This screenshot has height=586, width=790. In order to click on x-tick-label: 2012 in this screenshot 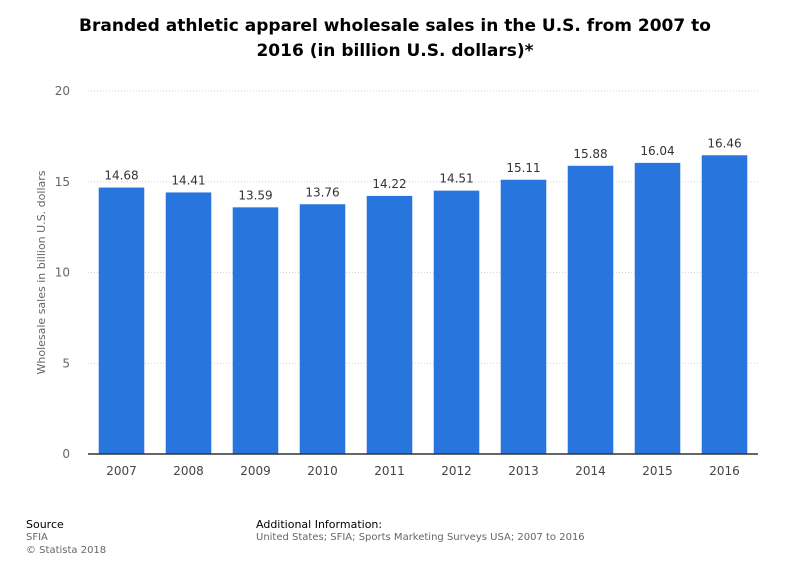, I will do `click(456, 471)`.